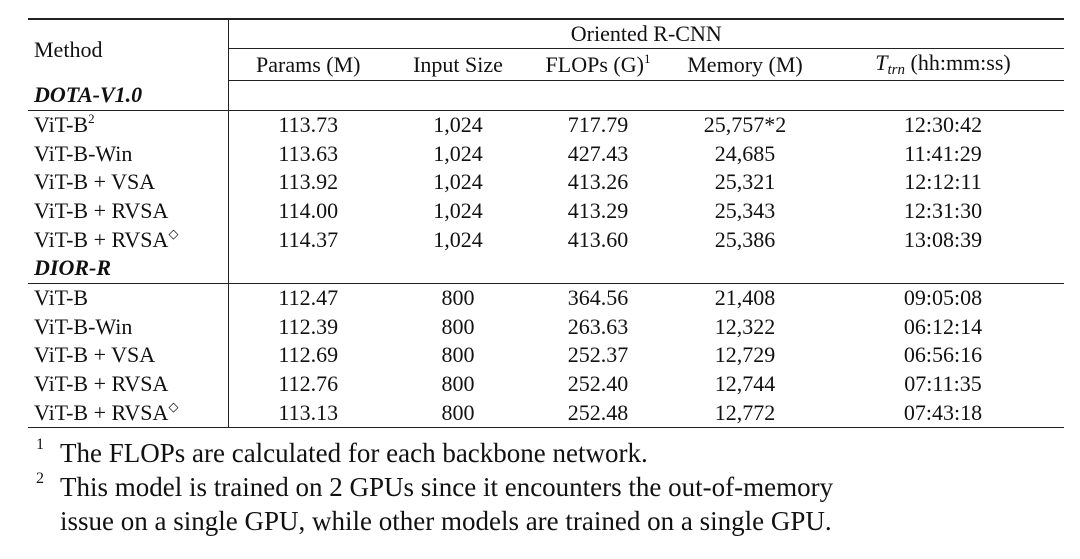  I want to click on flops-footnote-mark: 1, so click(647, 58).